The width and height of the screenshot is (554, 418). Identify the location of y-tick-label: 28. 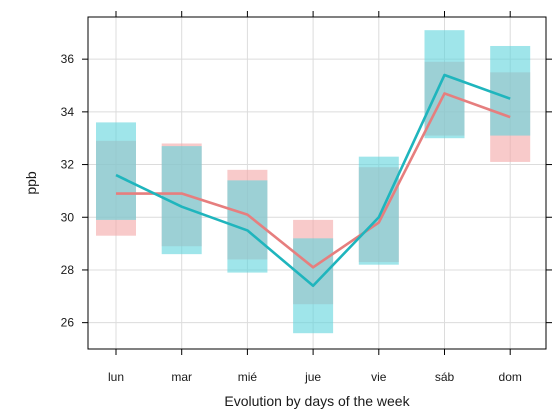
(68, 270).